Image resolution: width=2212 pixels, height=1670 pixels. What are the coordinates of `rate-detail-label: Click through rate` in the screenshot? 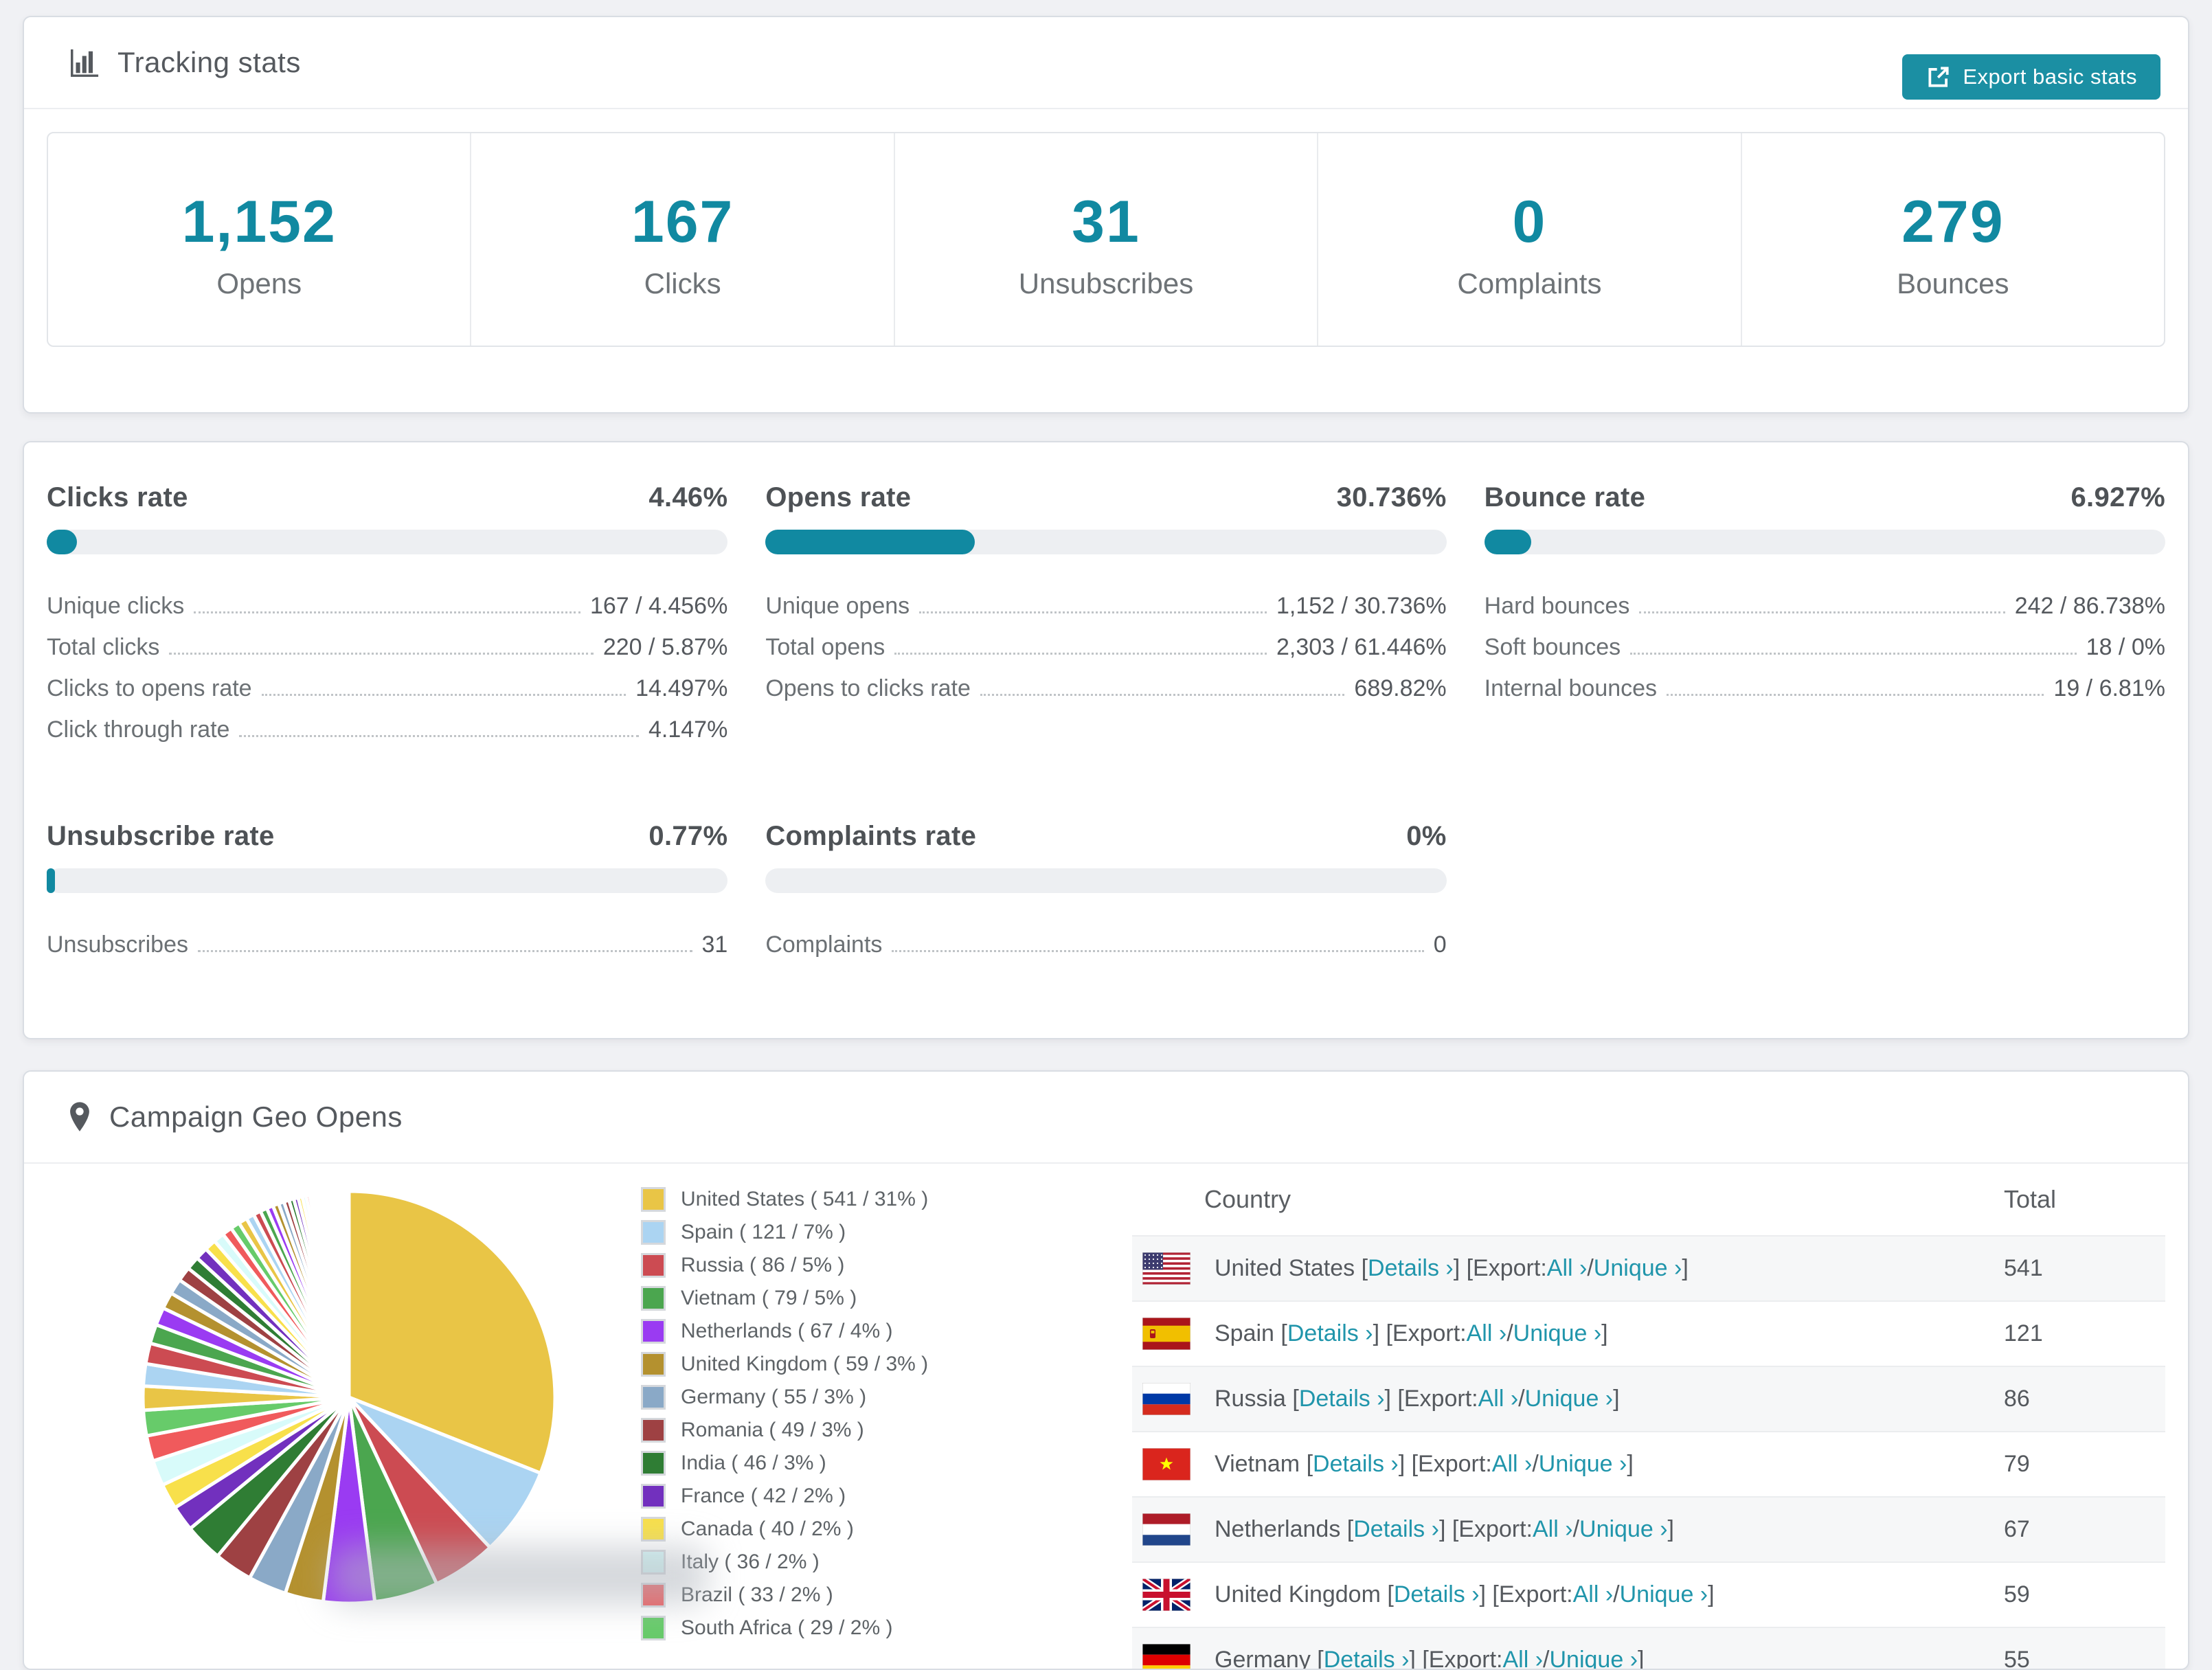 It's located at (138, 729).